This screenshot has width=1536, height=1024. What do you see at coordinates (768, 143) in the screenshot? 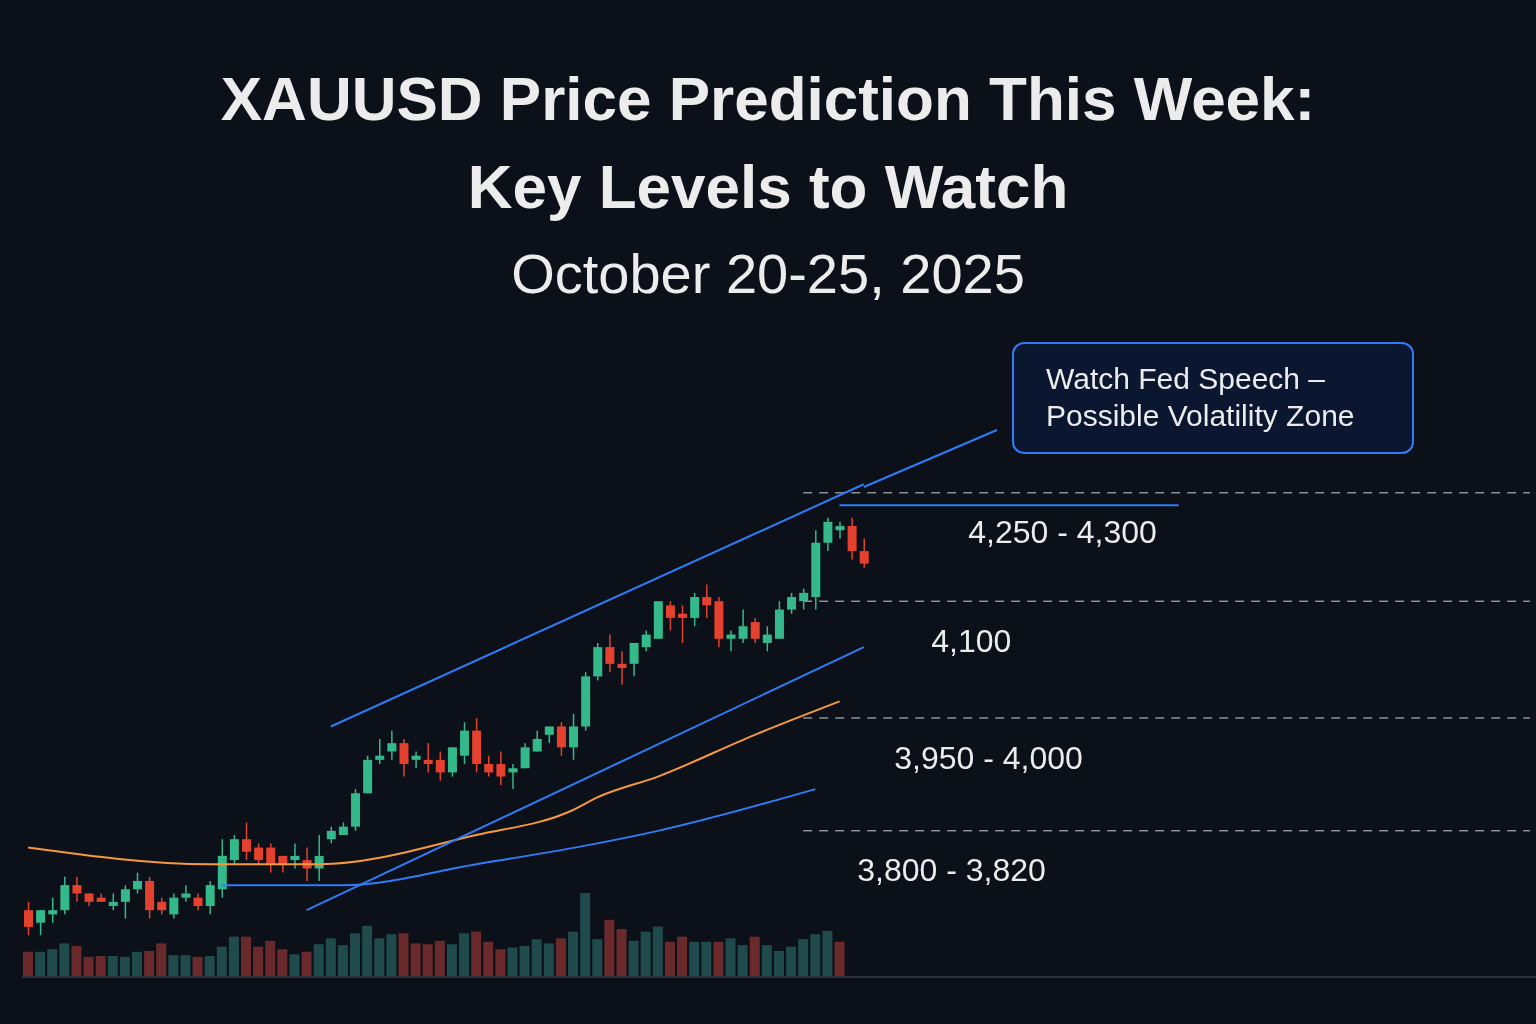
I see `chart-title: XAUUSD Price Prediction This Week: Key Levels to Watch` at bounding box center [768, 143].